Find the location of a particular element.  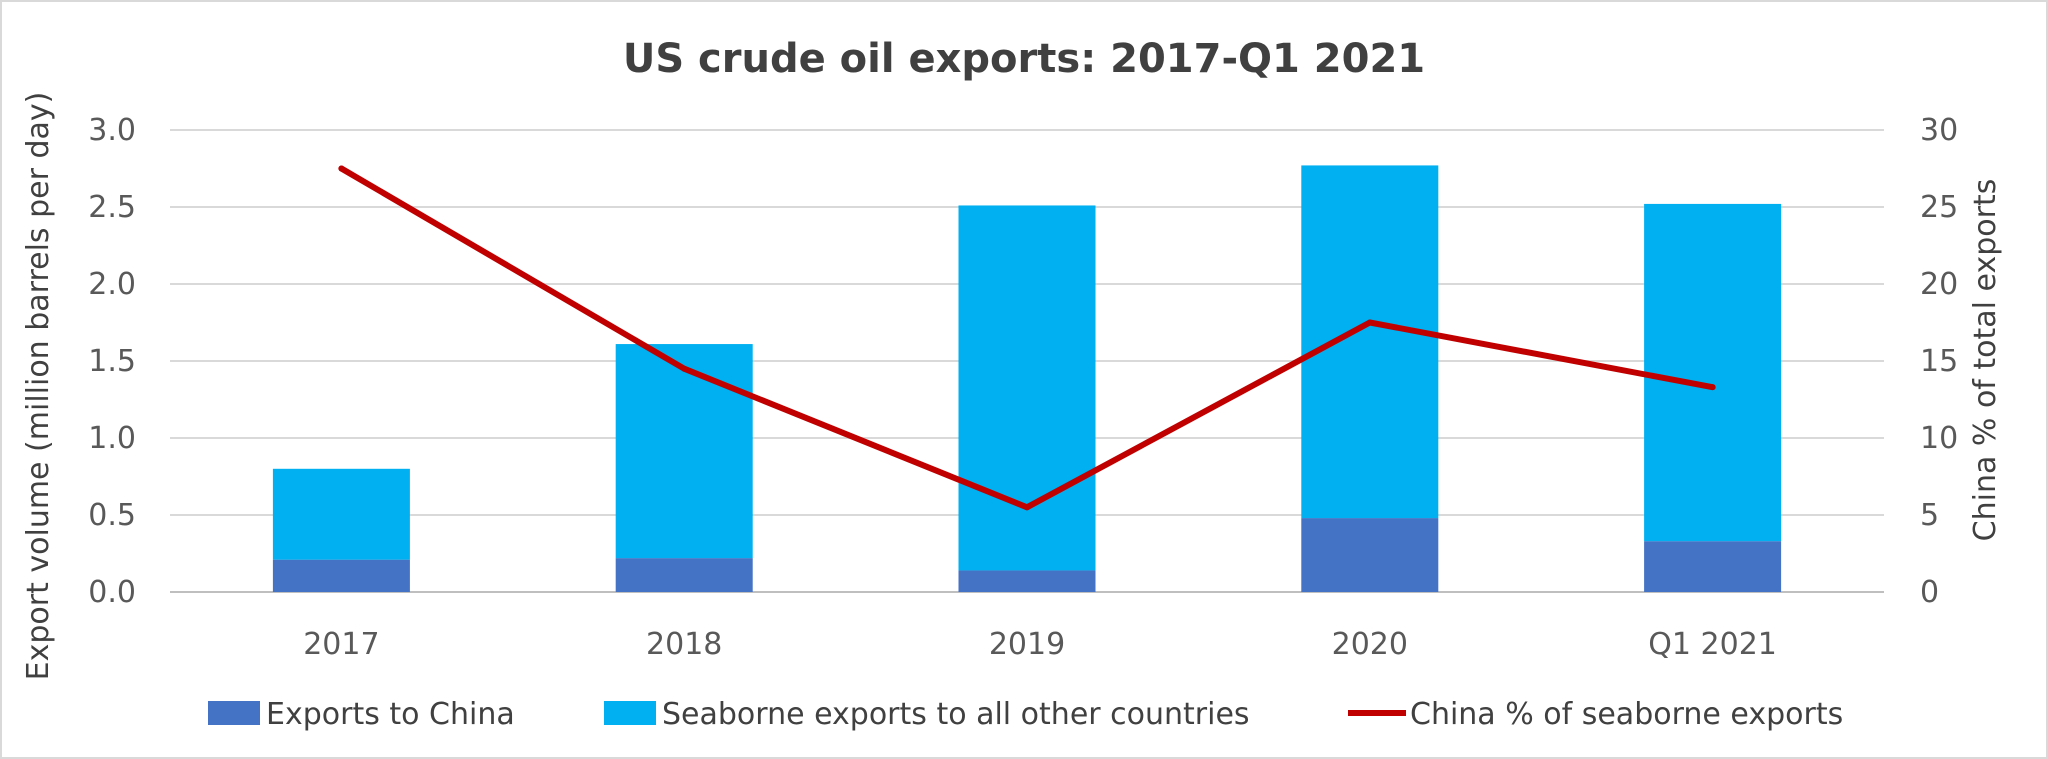

x-tick-label: 2020 is located at coordinates (1370, 644).